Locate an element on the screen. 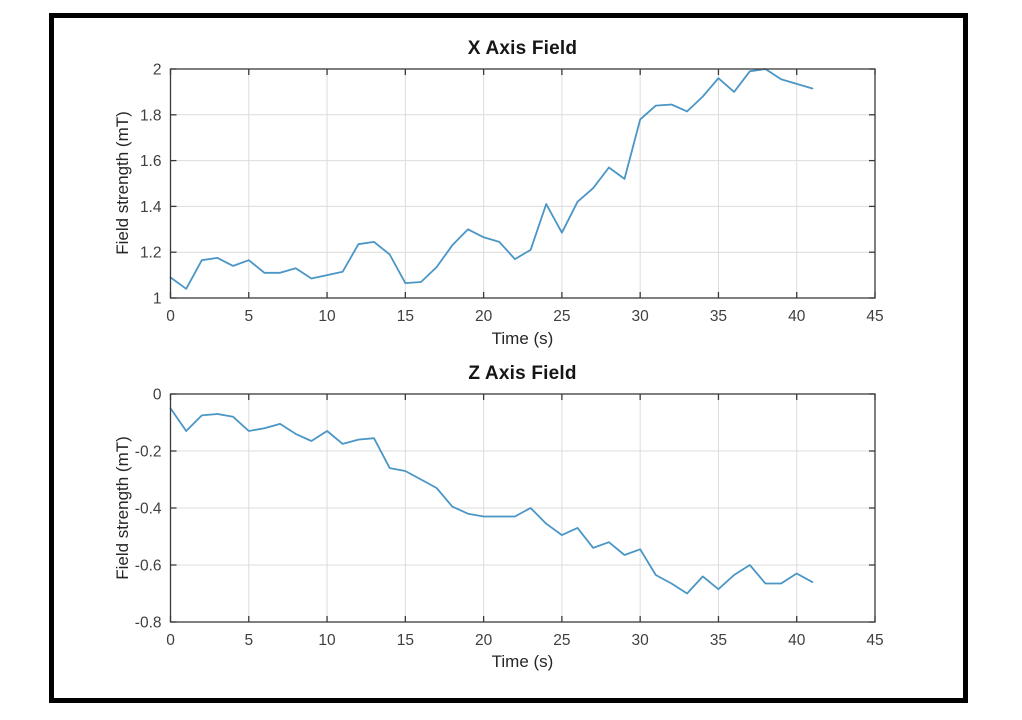  y-tick-label: -0.6 is located at coordinates (148, 566).